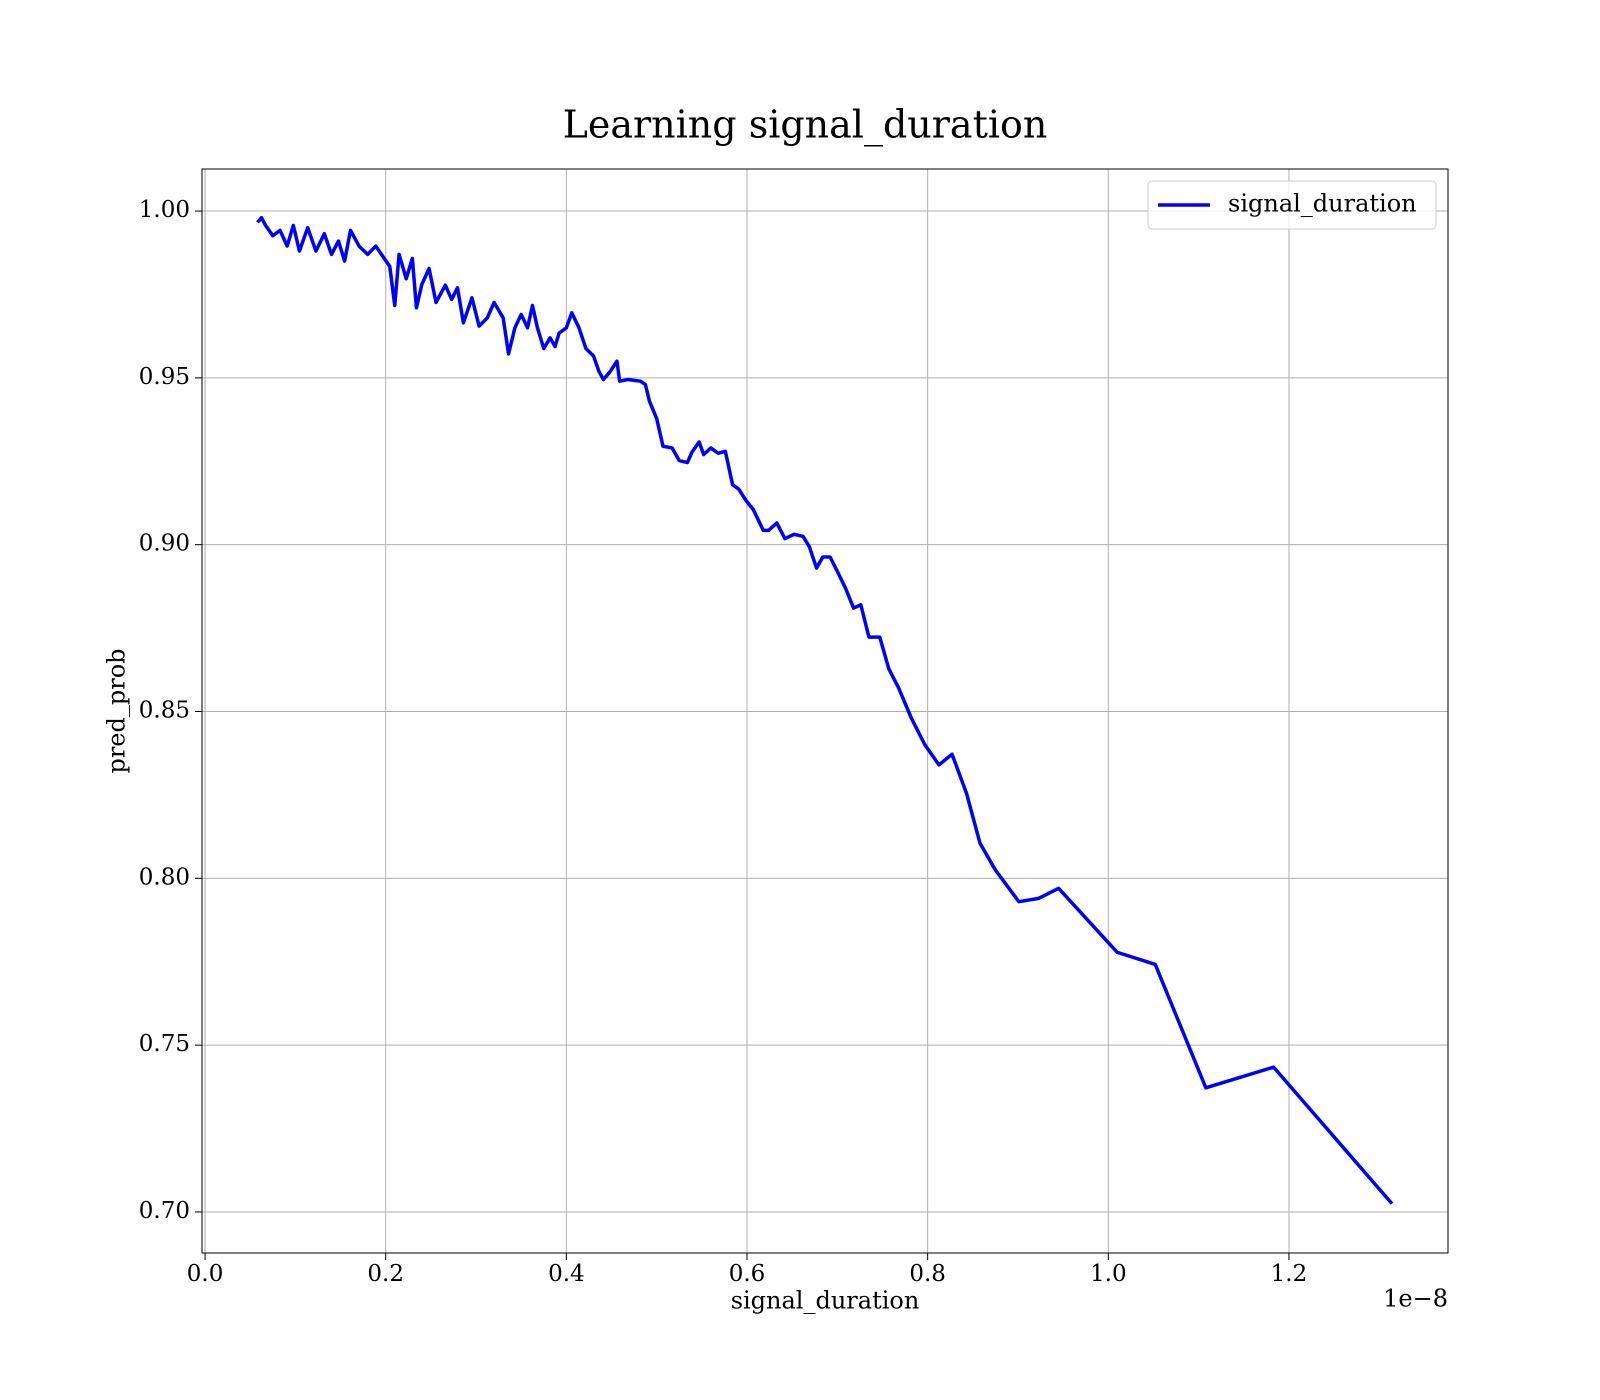 The image size is (1600, 1400). I want to click on y-tick-label: 0.75, so click(164, 1044).